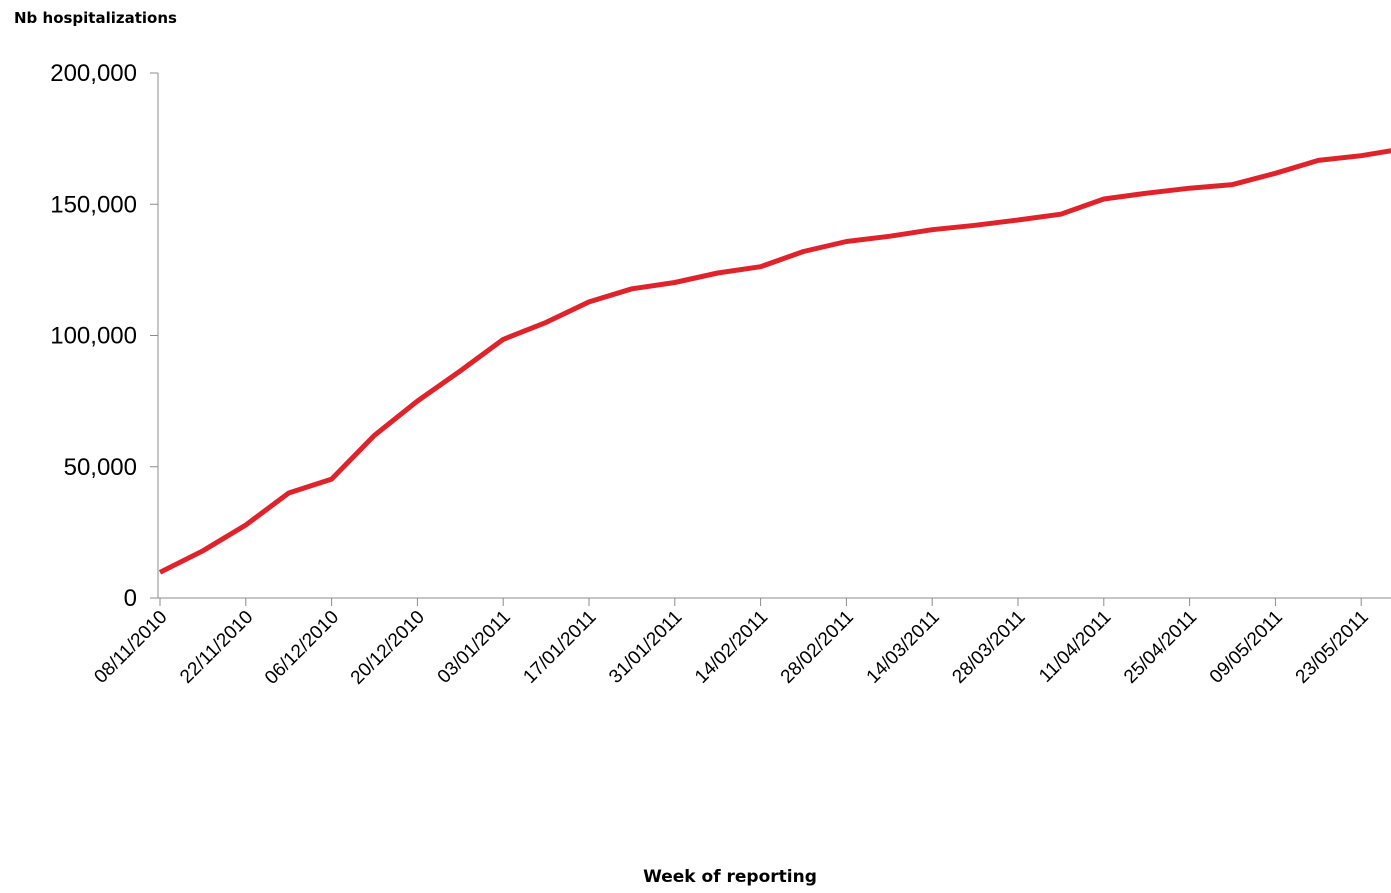 This screenshot has height=893, width=1391. I want to click on y-tick-label: 100,000, so click(93, 336).